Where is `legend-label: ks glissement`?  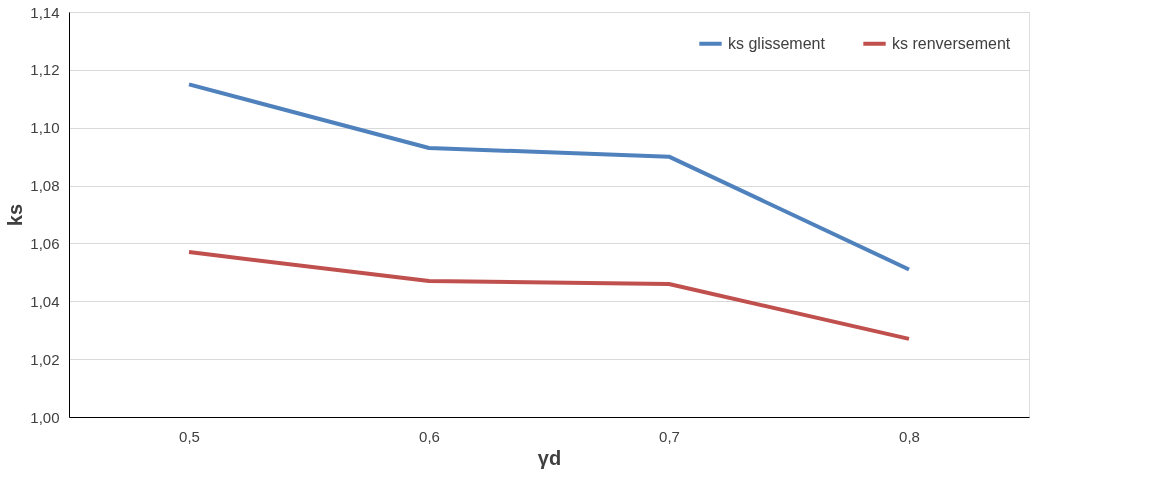 legend-label: ks glissement is located at coordinates (777, 43).